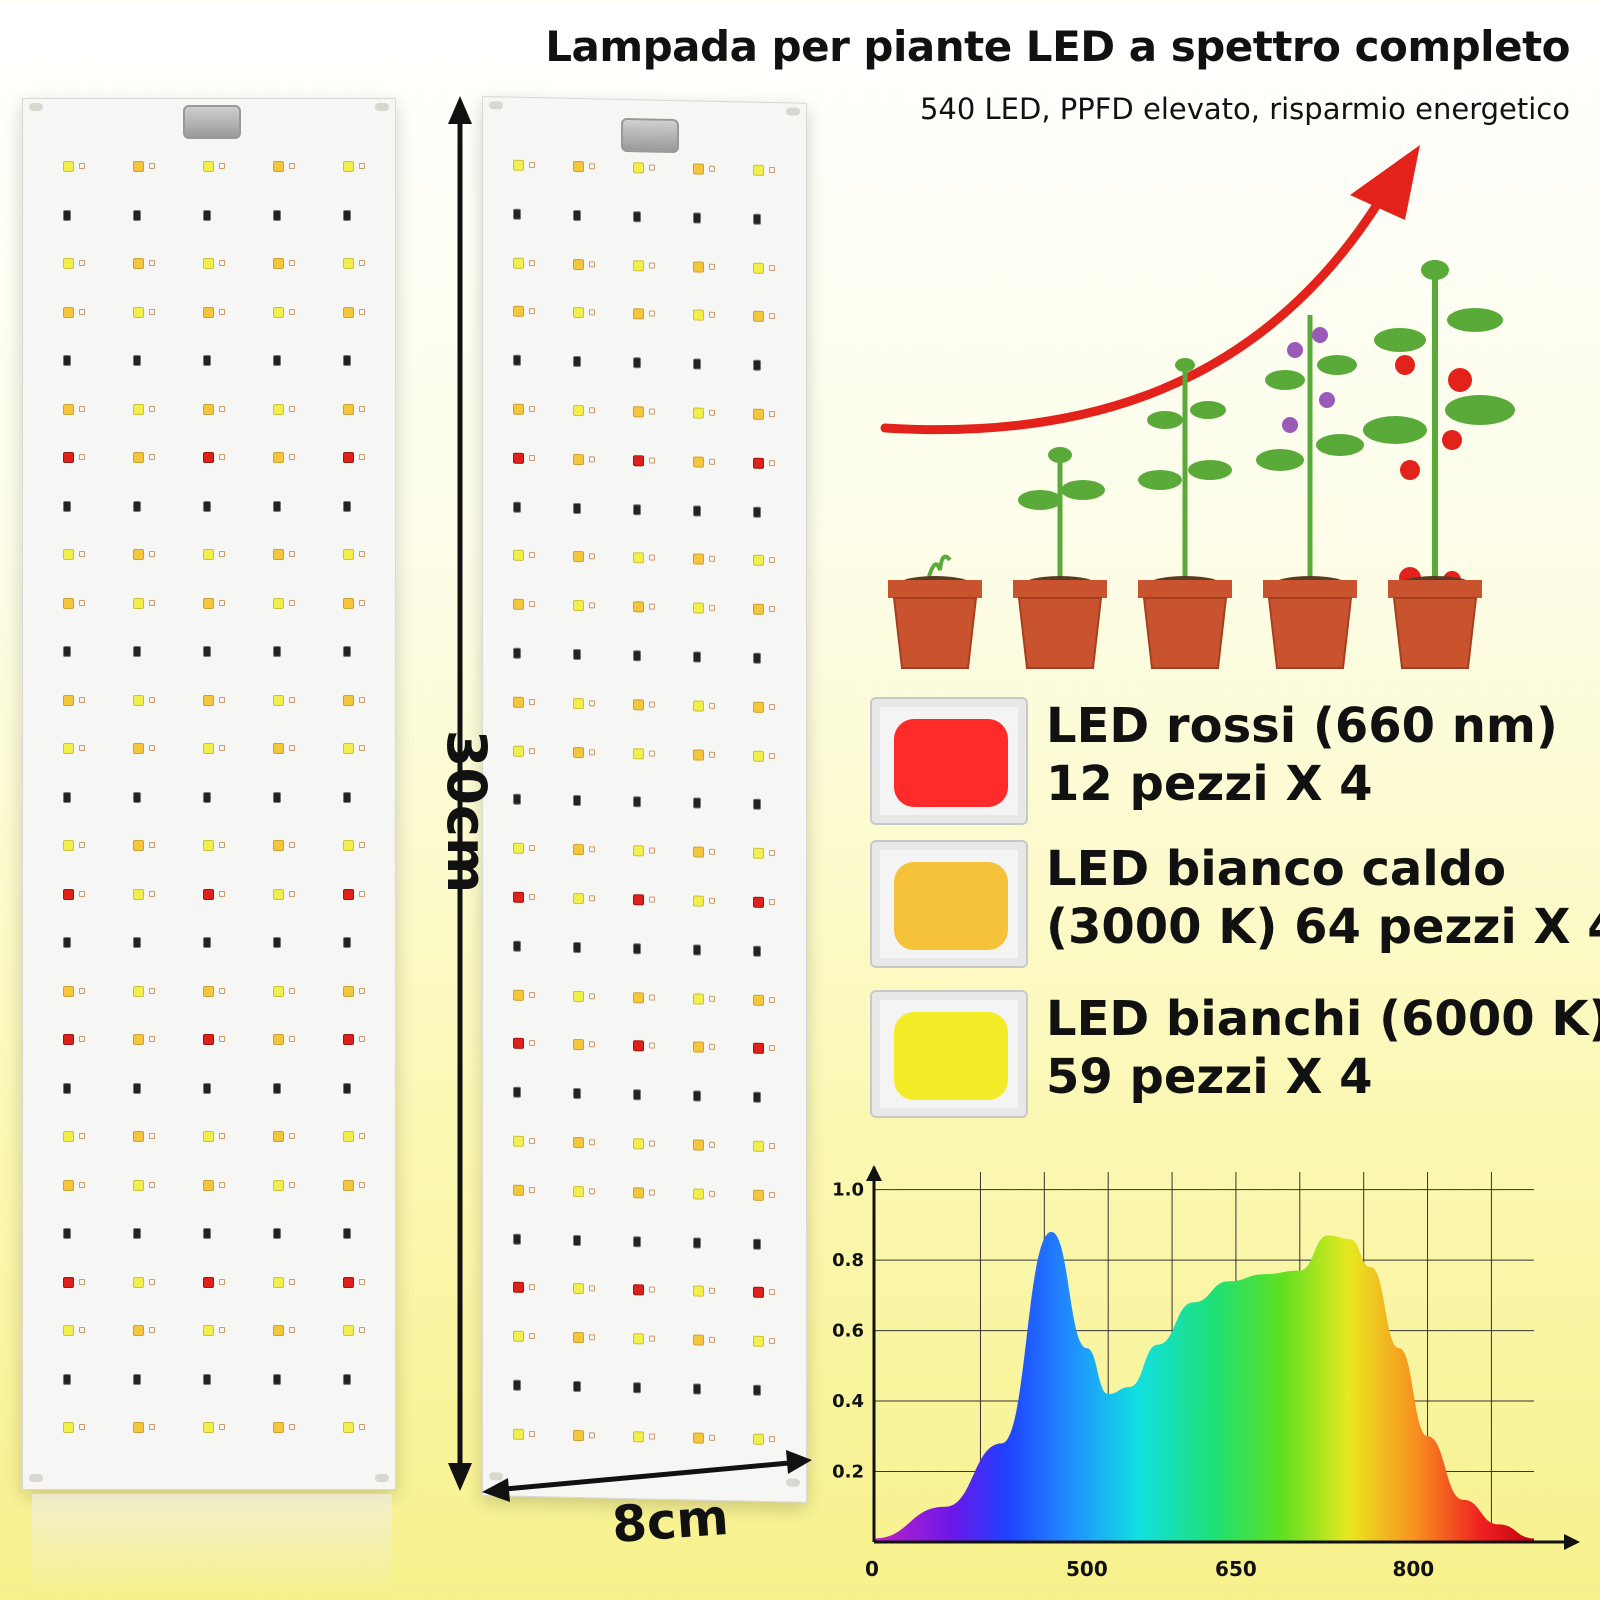 The height and width of the screenshot is (1600, 1600). Describe the element at coordinates (872, 1569) in the screenshot. I see `x-tick-label: 0` at that location.